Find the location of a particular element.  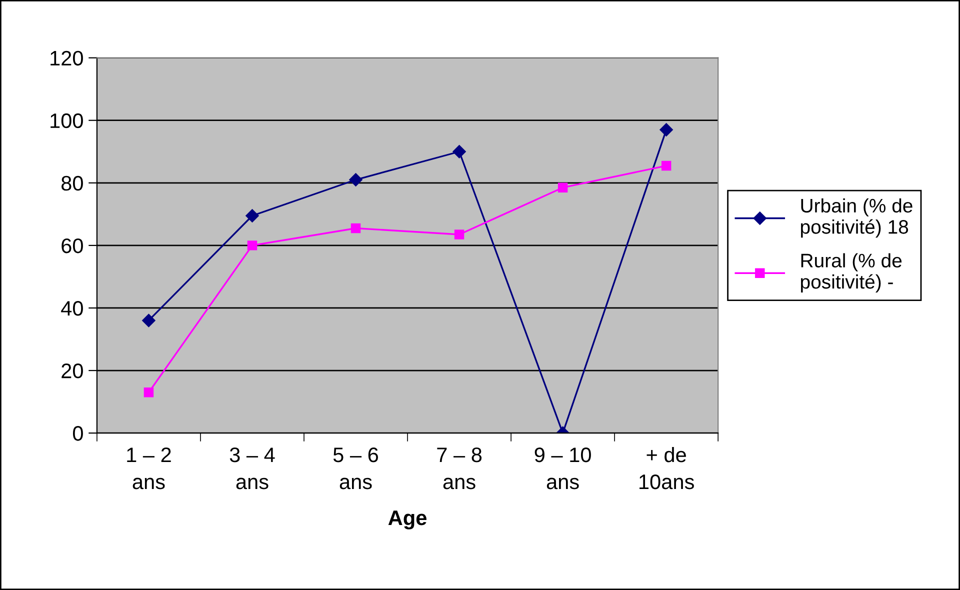

legend-label: Urbain (% de positivité) 18 is located at coordinates (856, 218).